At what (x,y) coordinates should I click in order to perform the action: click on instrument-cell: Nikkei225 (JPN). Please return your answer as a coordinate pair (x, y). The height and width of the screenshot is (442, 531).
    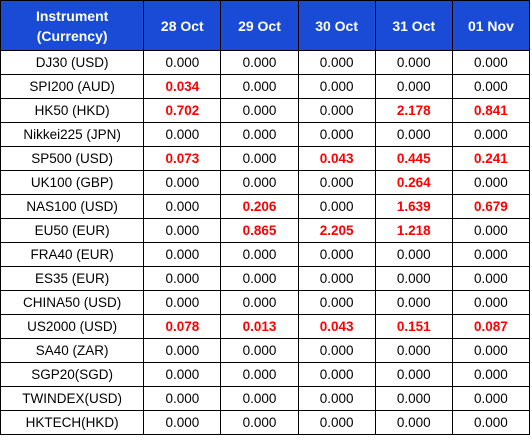
    Looking at the image, I should click on (72, 134).